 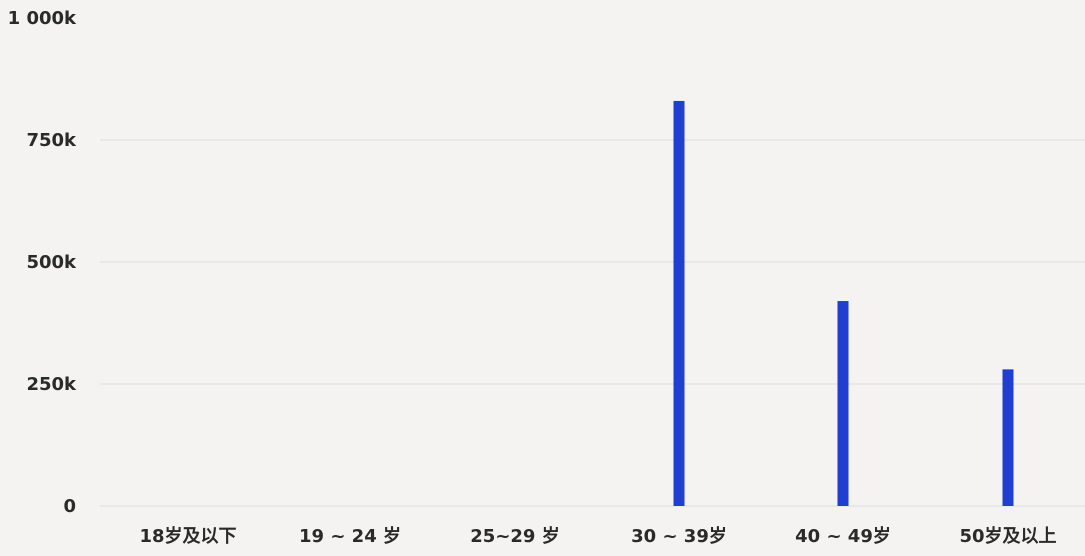 What do you see at coordinates (42, 18) in the screenshot?
I see `y-tick-label: 1 000k` at bounding box center [42, 18].